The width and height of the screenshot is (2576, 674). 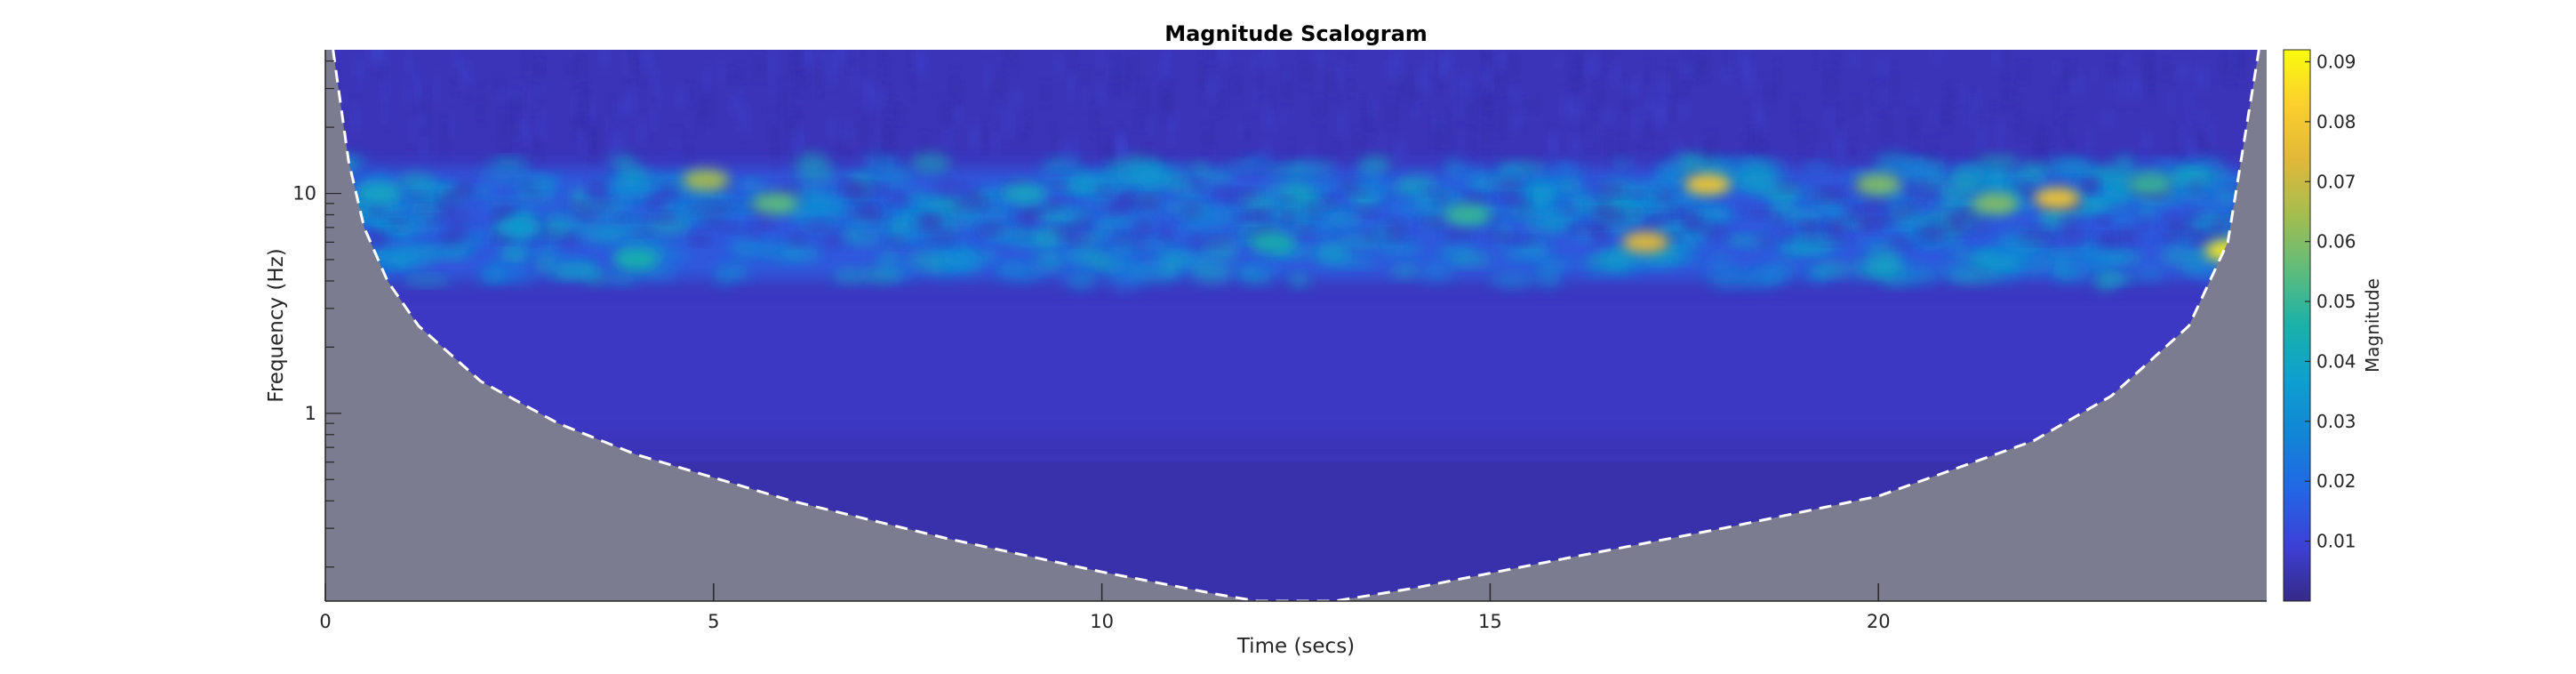 I want to click on colorbar-tick-label: 0.06, so click(x=2336, y=242).